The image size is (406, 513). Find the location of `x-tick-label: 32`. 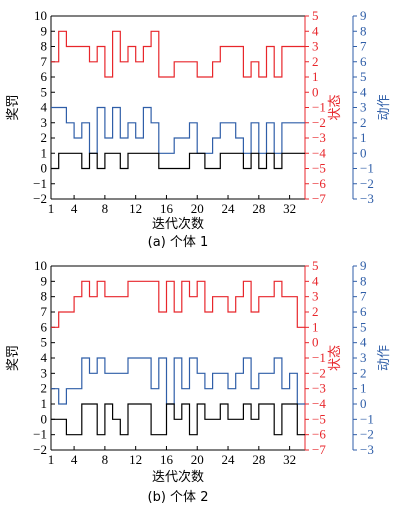

x-tick-label: 32 is located at coordinates (289, 459).